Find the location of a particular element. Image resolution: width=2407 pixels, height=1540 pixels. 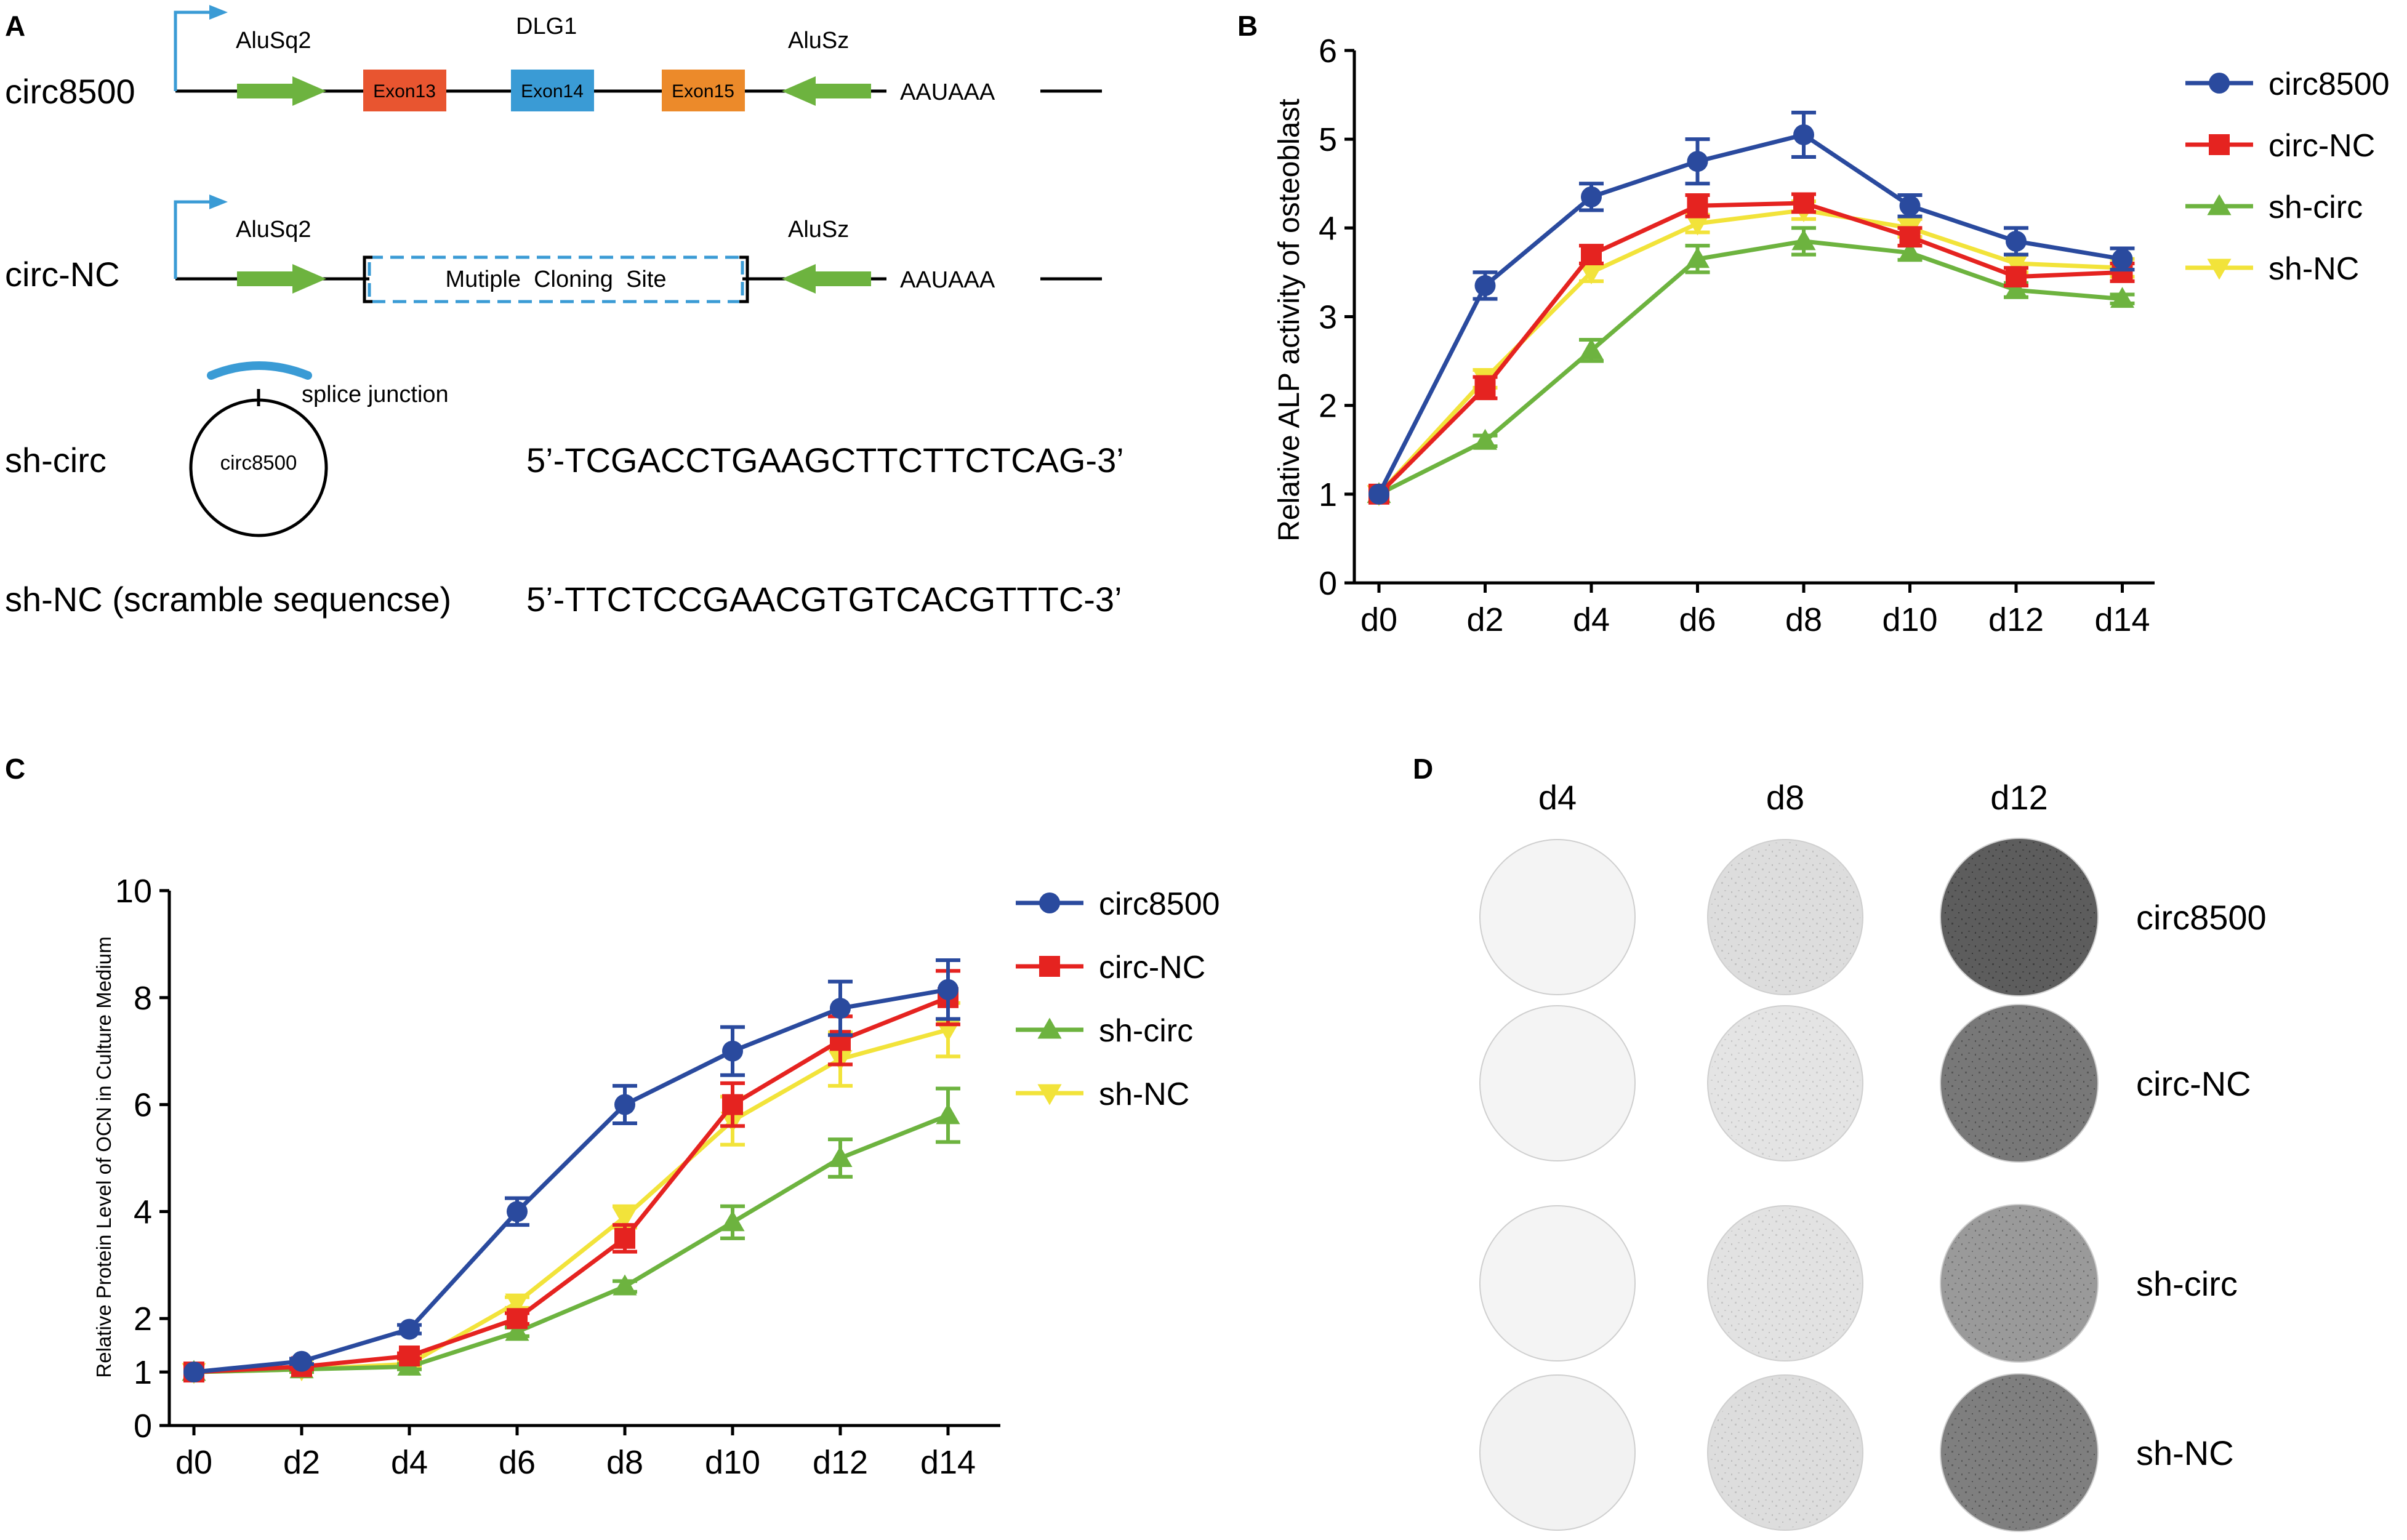

staining-row: sh-NC is located at coordinates (1856, 1452).